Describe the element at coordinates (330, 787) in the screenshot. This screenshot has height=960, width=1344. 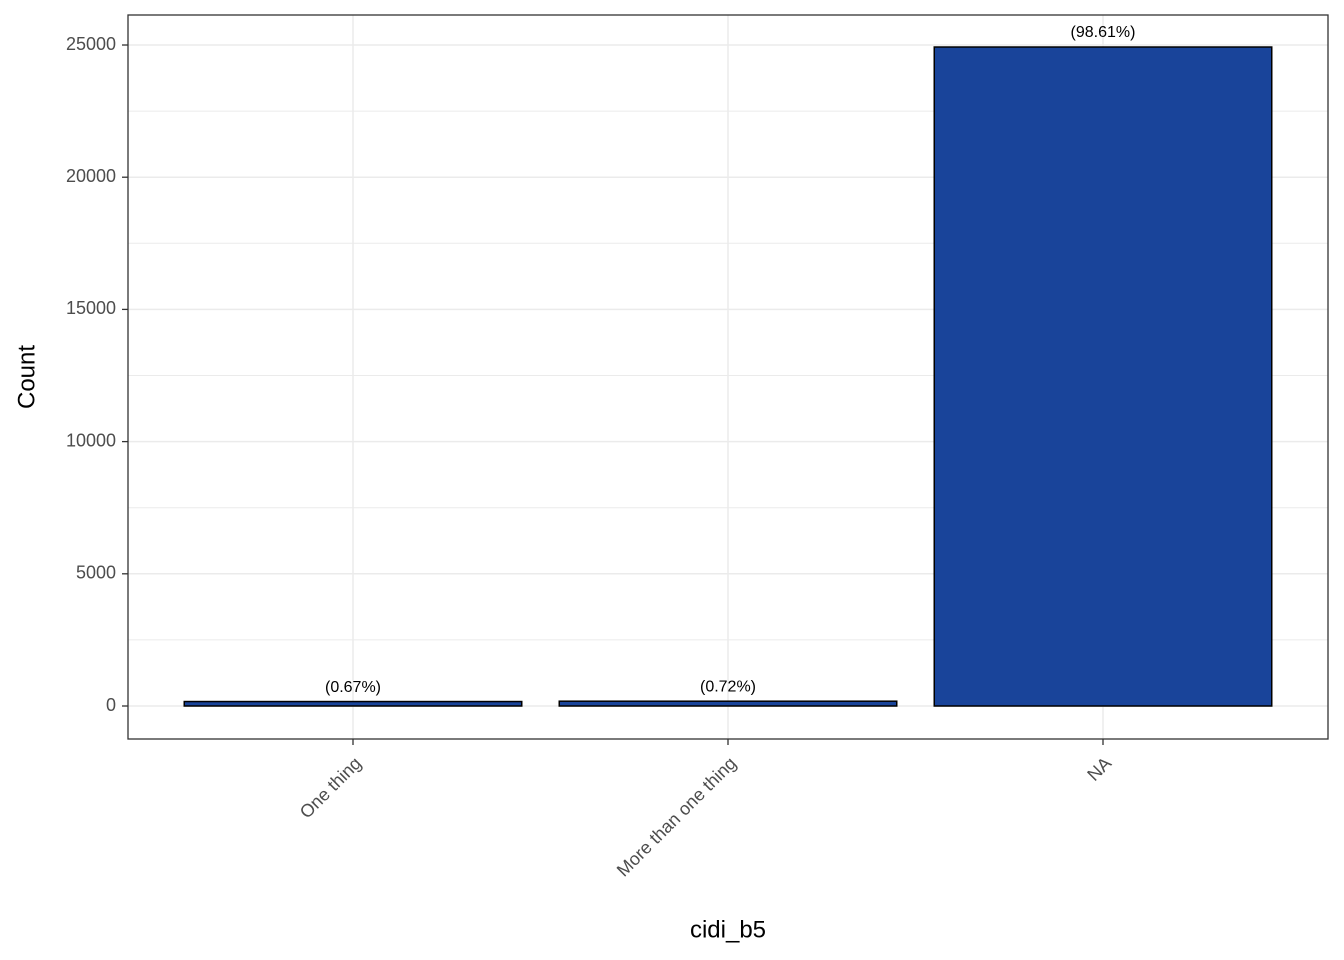
I see `x-tick-label: One thing` at that location.